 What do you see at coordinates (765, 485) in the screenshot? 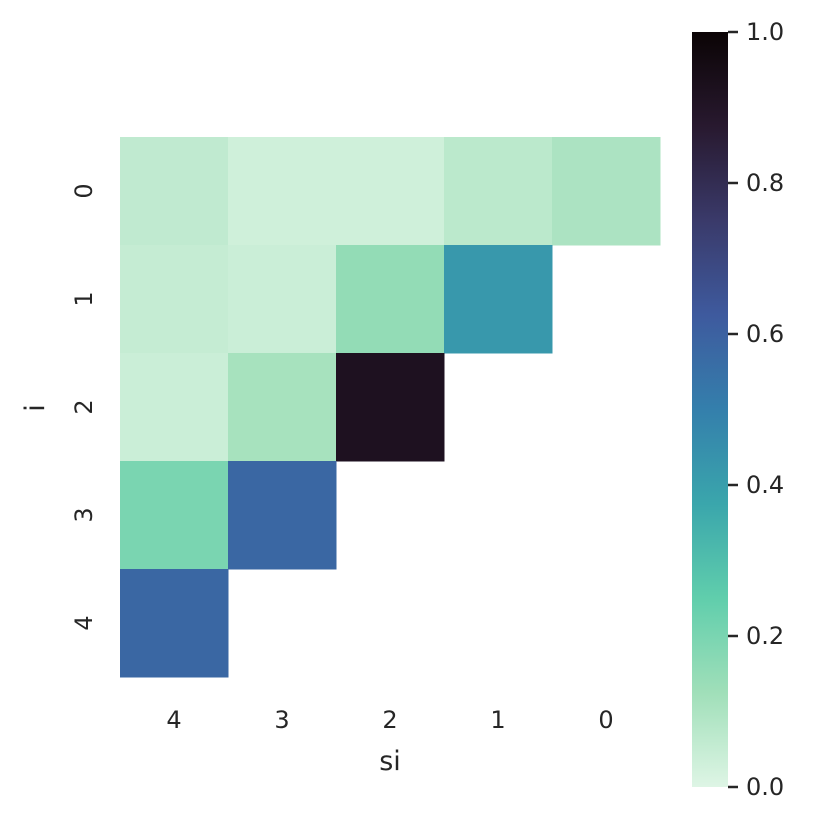
I see `colorbar-tick-label: 0.4` at bounding box center [765, 485].